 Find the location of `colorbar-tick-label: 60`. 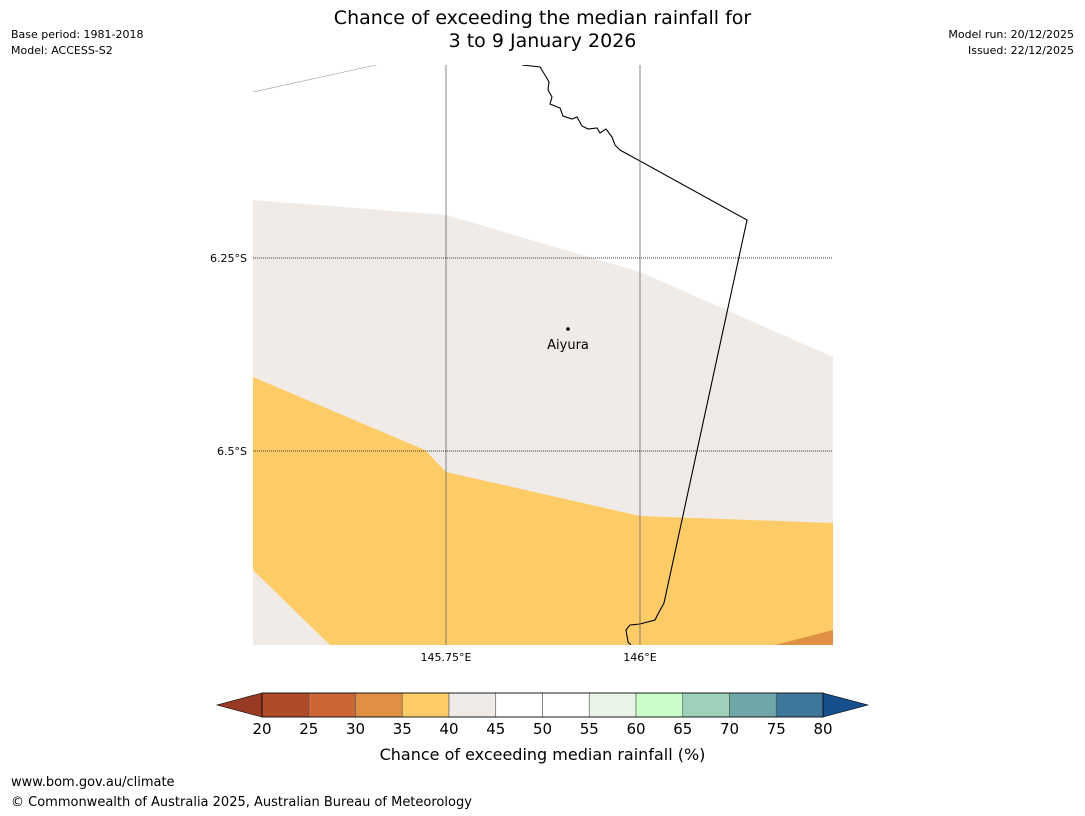

colorbar-tick-label: 60 is located at coordinates (635, 729).